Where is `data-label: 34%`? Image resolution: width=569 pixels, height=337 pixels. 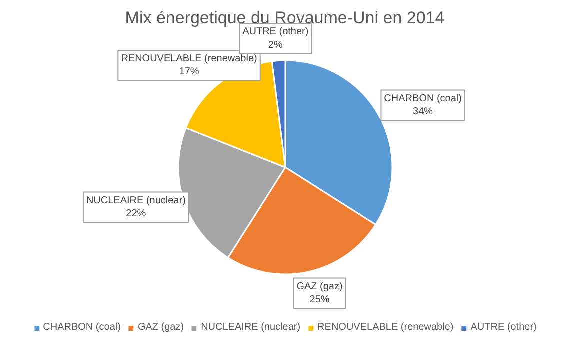 data-label: 34% is located at coordinates (423, 112).